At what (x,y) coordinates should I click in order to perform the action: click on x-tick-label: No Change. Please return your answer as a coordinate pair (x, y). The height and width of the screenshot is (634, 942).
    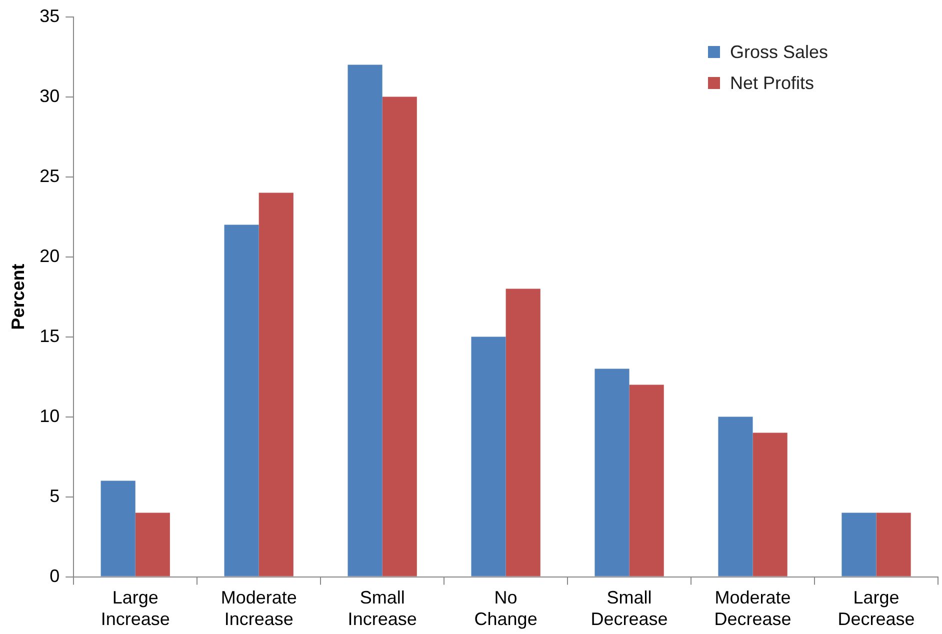
    Looking at the image, I should click on (506, 609).